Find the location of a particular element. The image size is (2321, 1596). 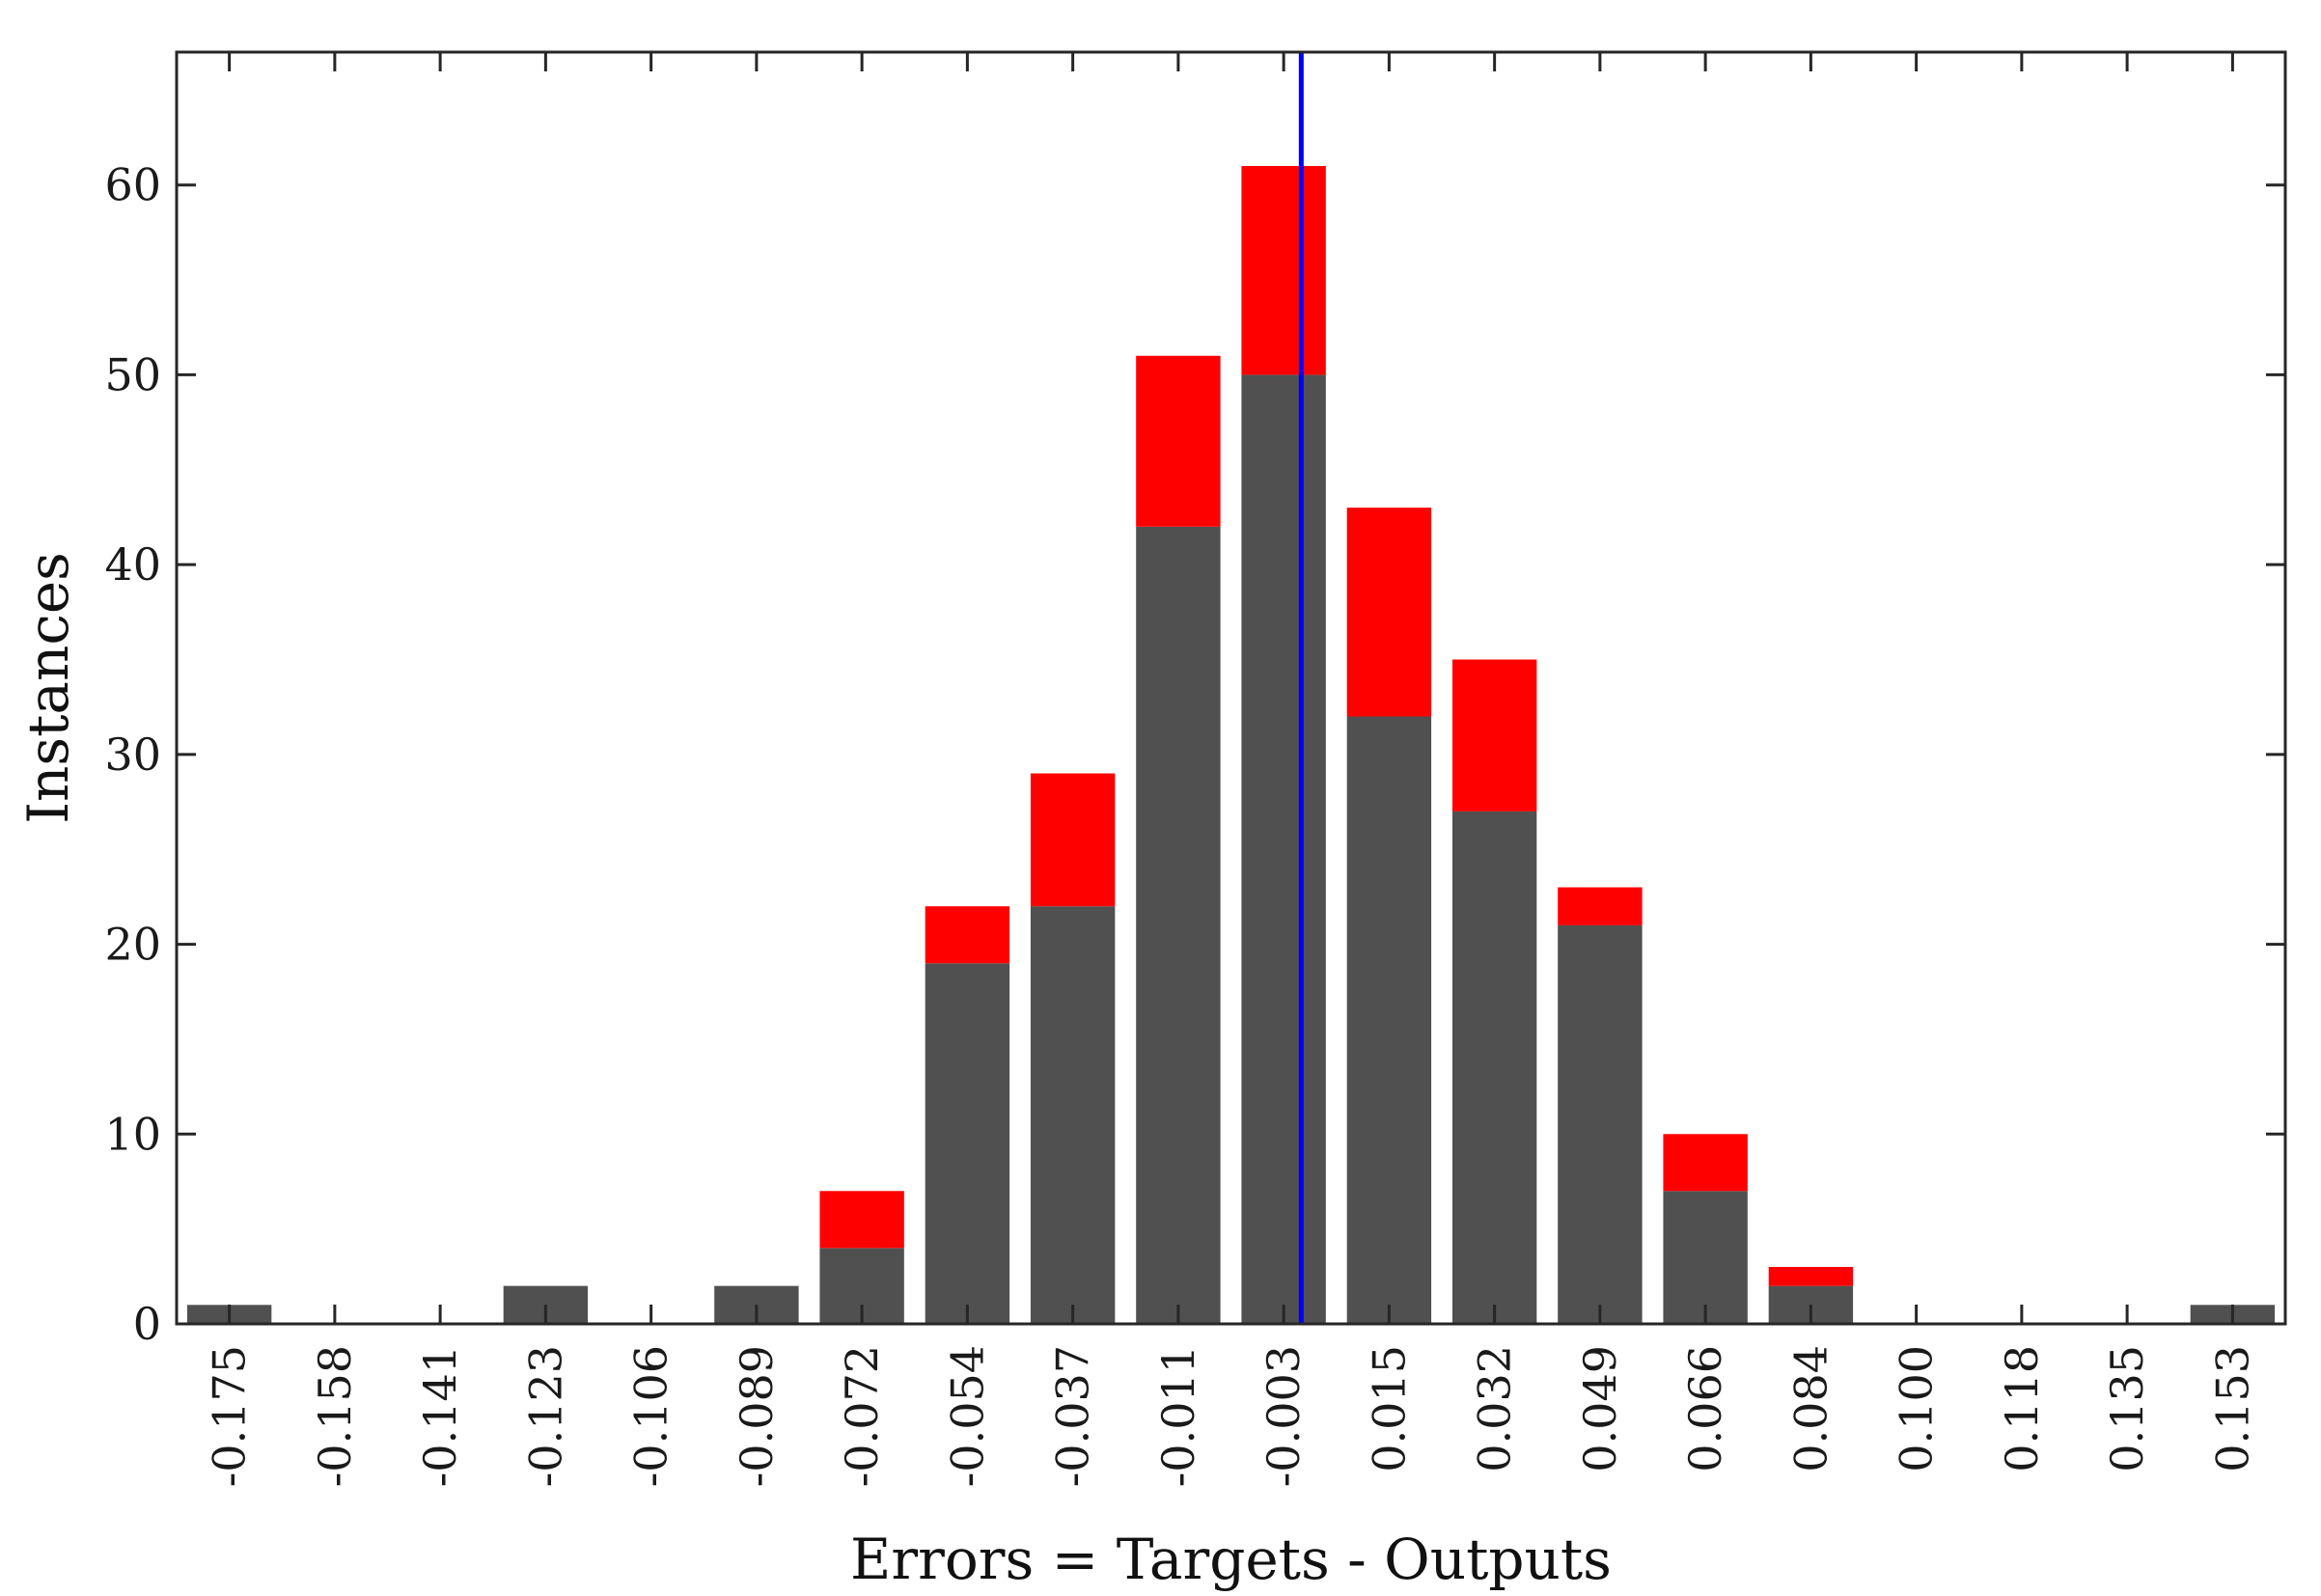

x-tick-label-19: 0.153 is located at coordinates (2232, 1408).